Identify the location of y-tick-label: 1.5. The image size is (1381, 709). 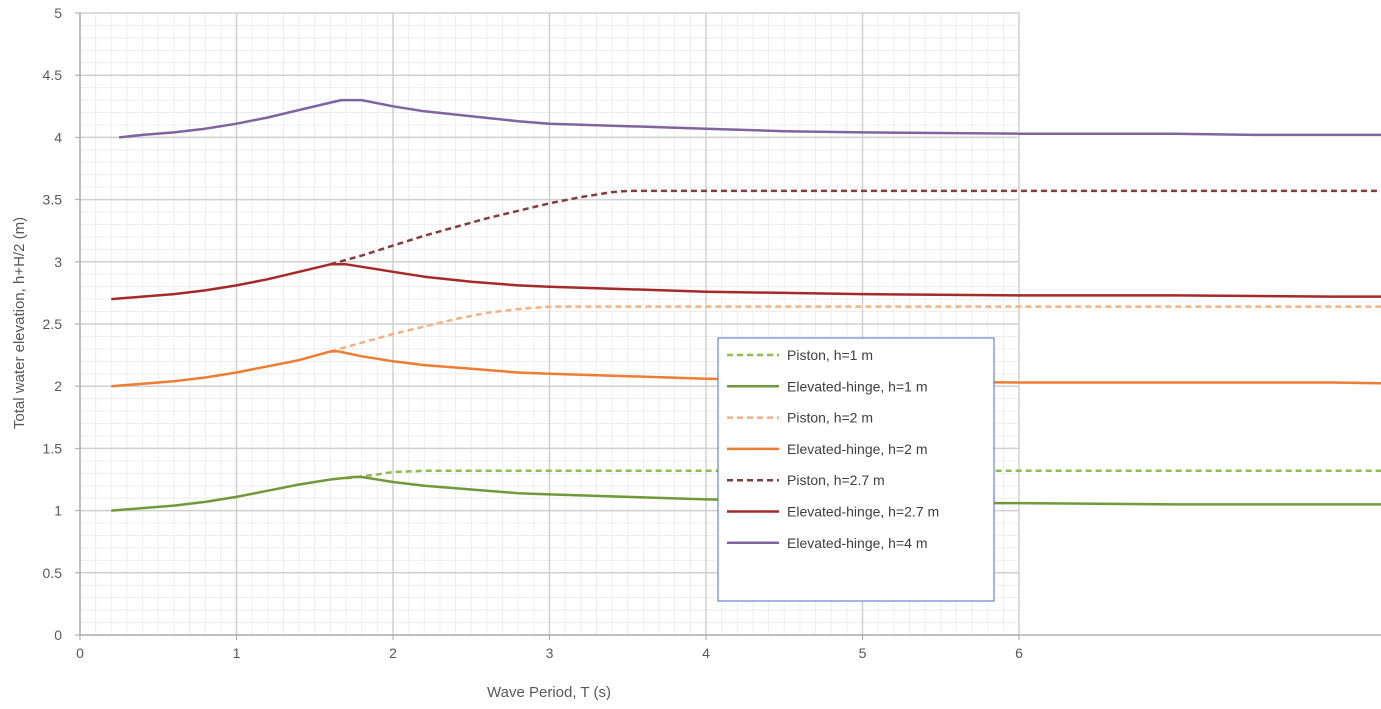
(53, 448).